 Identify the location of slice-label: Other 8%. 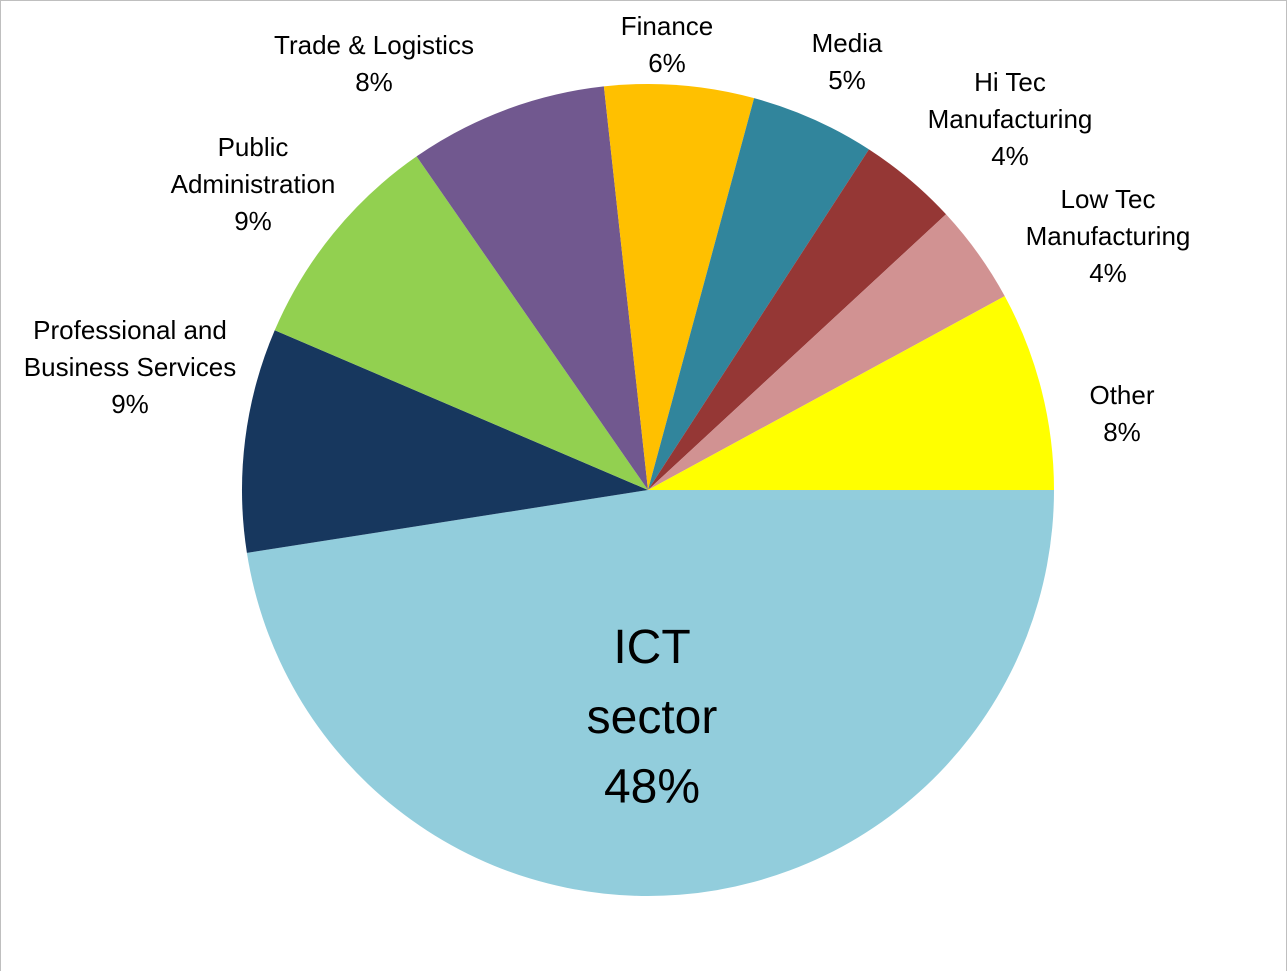
(1121, 413).